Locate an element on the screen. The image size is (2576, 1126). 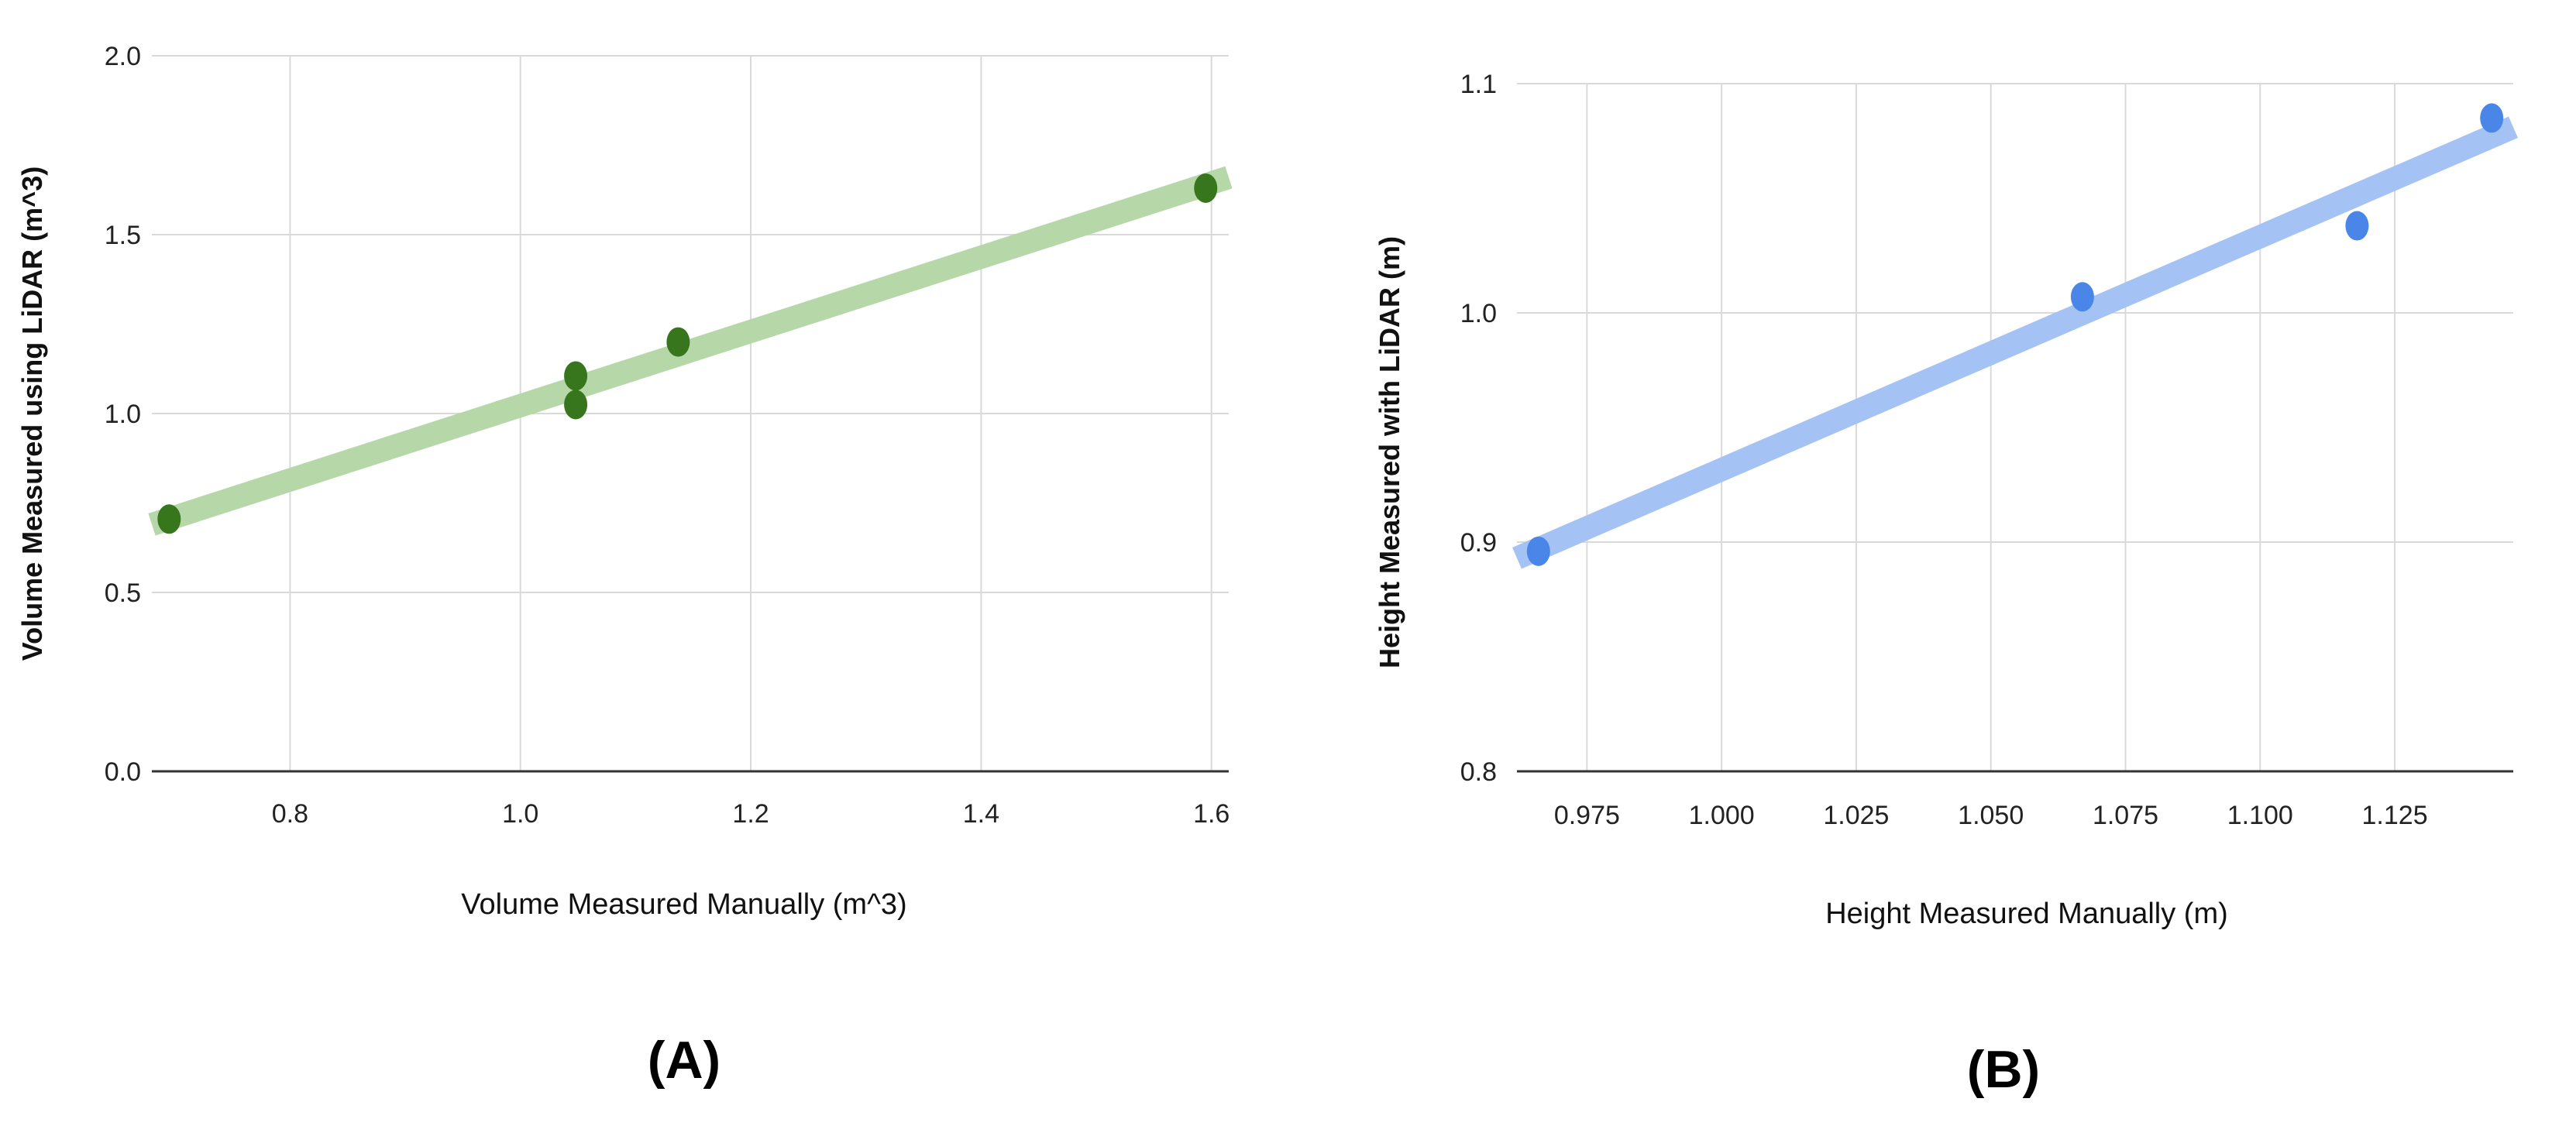
b-y-tick-label: 0.8 is located at coordinates (1478, 772).